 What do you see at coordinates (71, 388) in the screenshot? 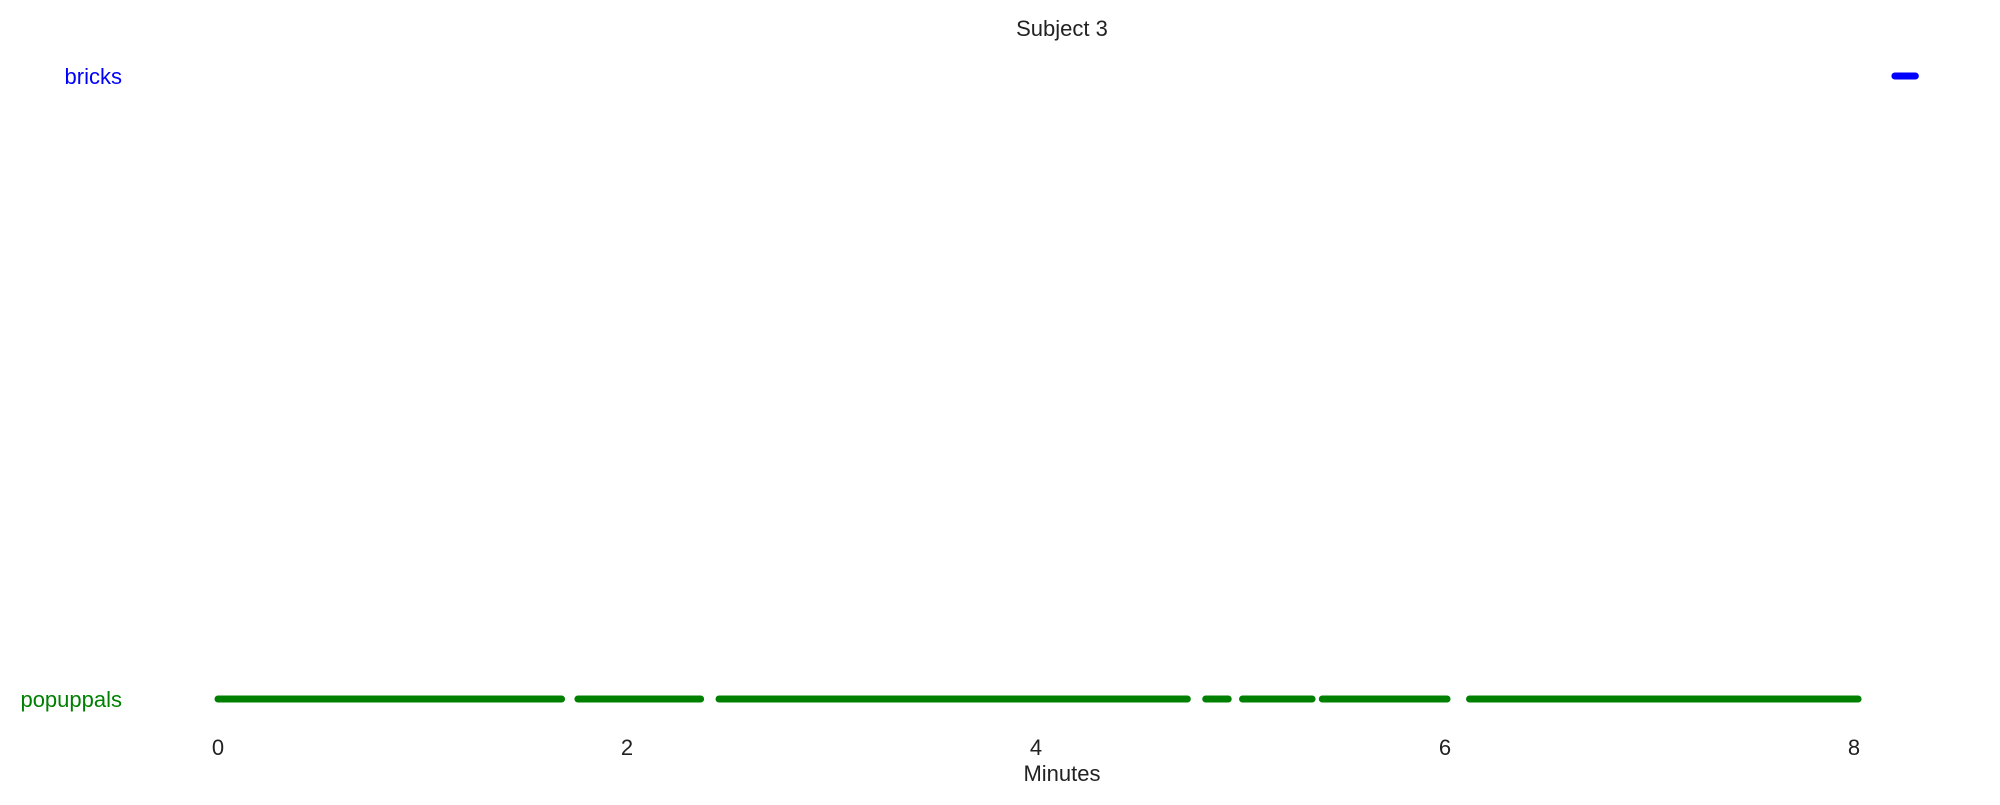
I see `series-labels: bricks popuppals` at bounding box center [71, 388].